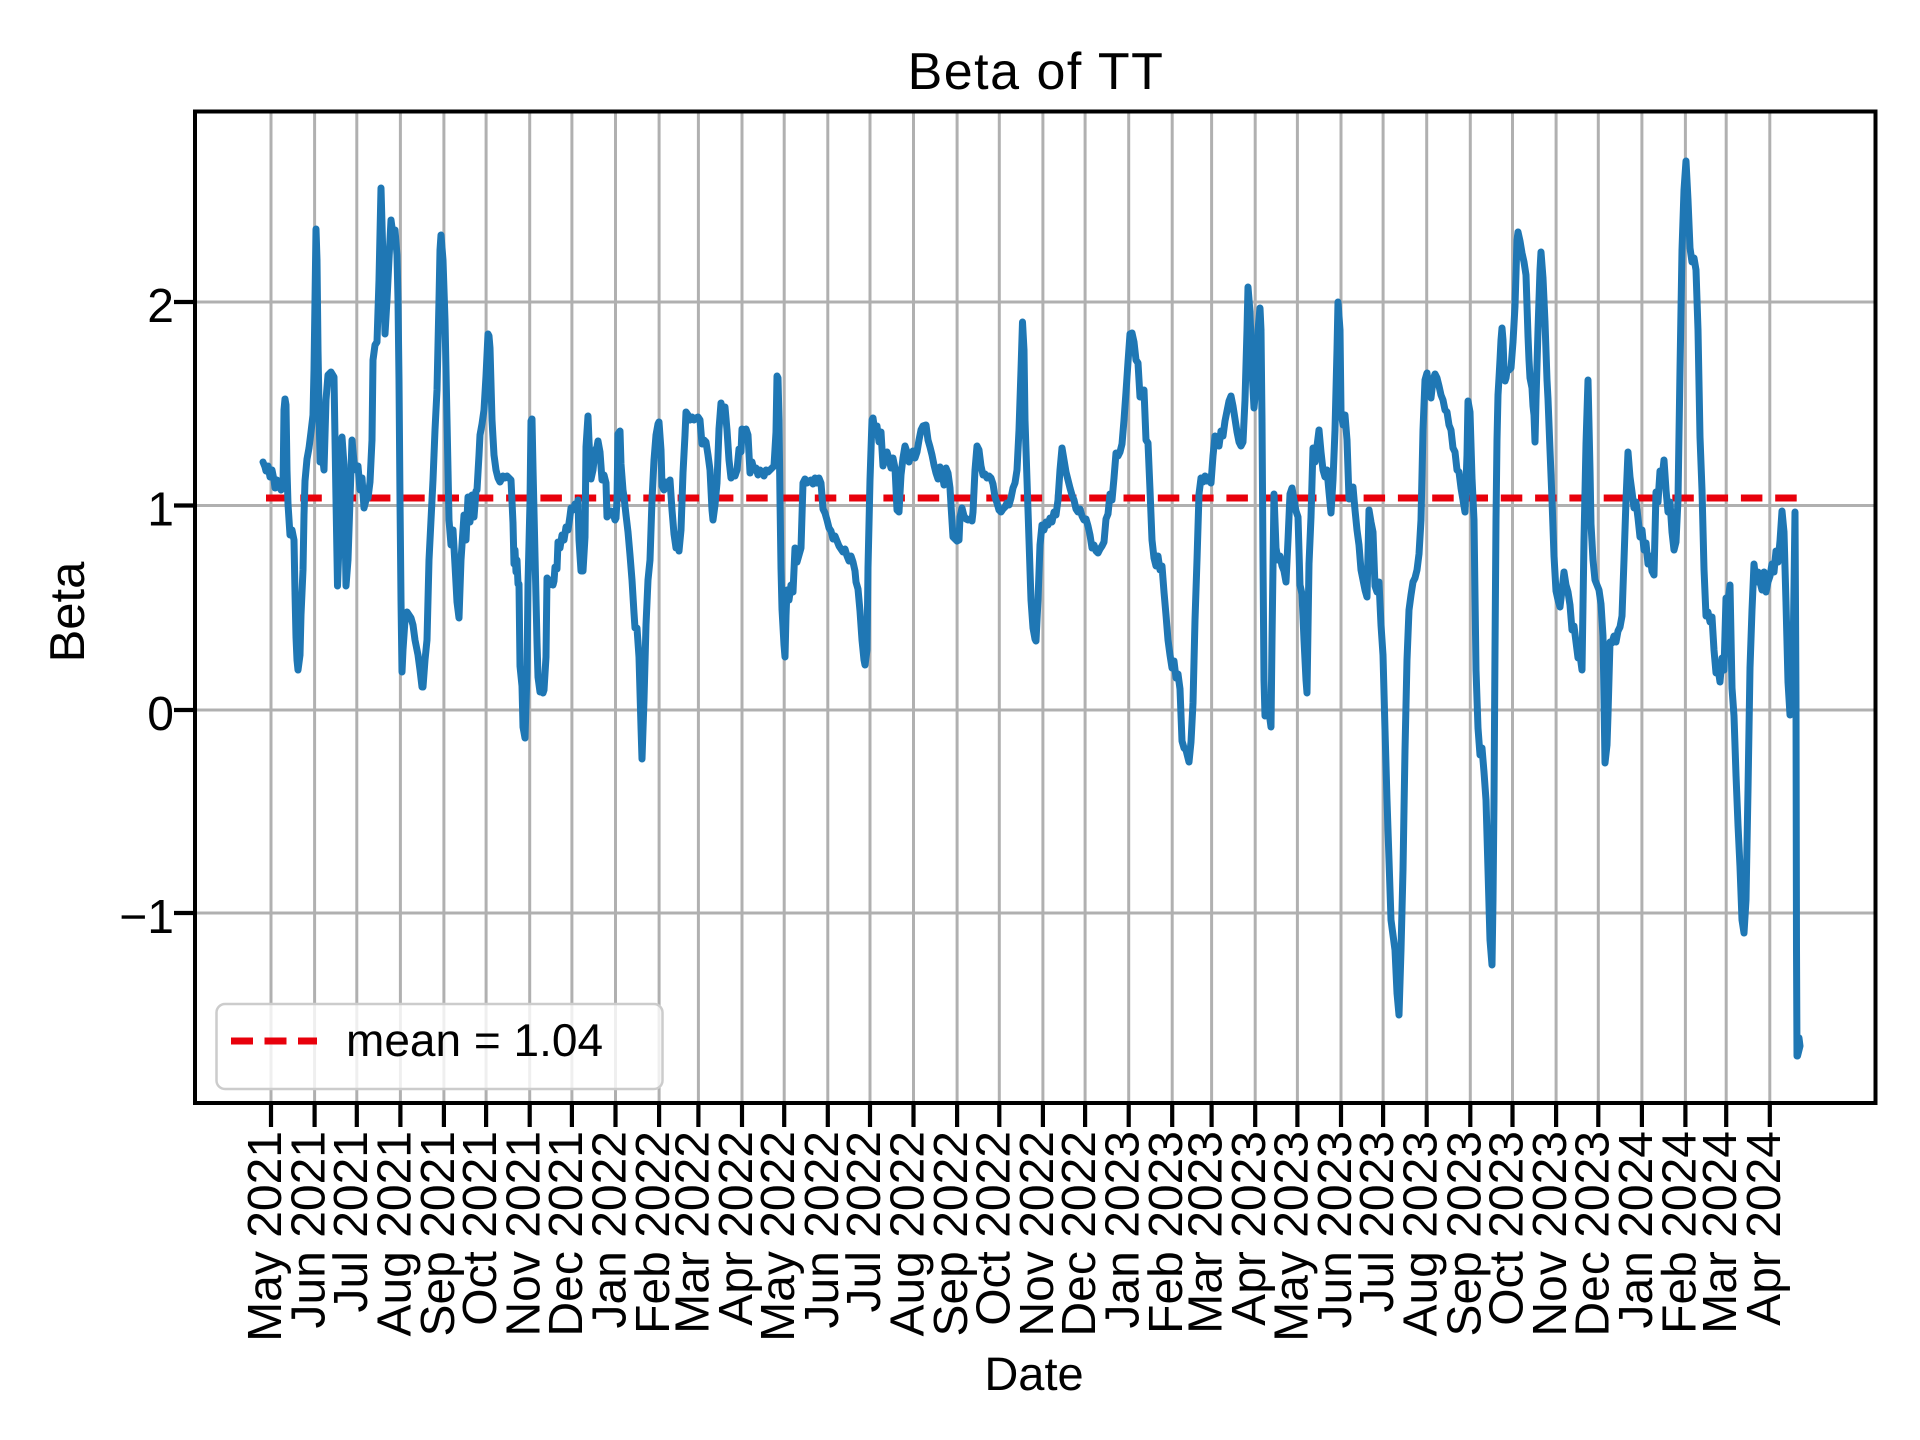 Image resolution: width=1920 pixels, height=1440 pixels. I want to click on svg-text: May 2023, so click(1291, 1236).